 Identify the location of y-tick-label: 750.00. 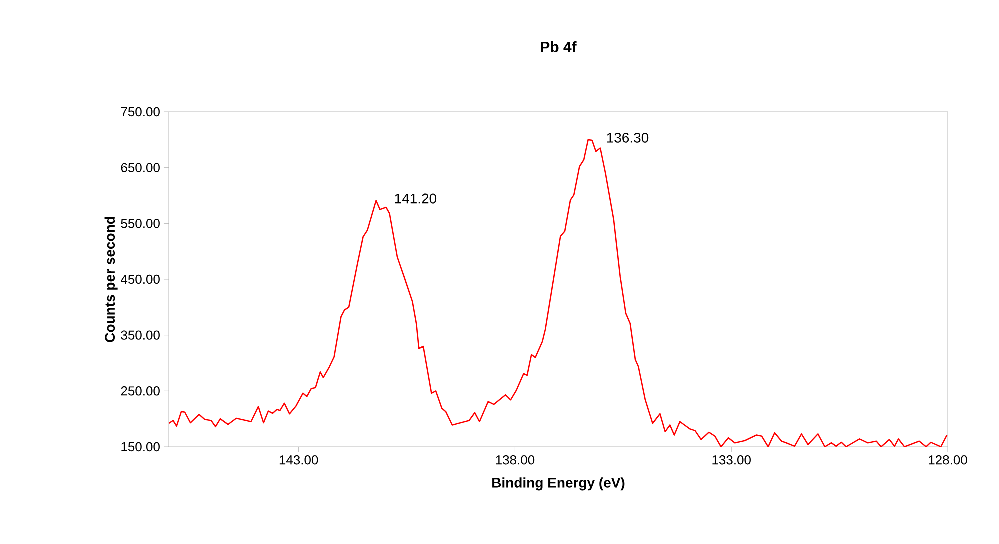
(140, 112).